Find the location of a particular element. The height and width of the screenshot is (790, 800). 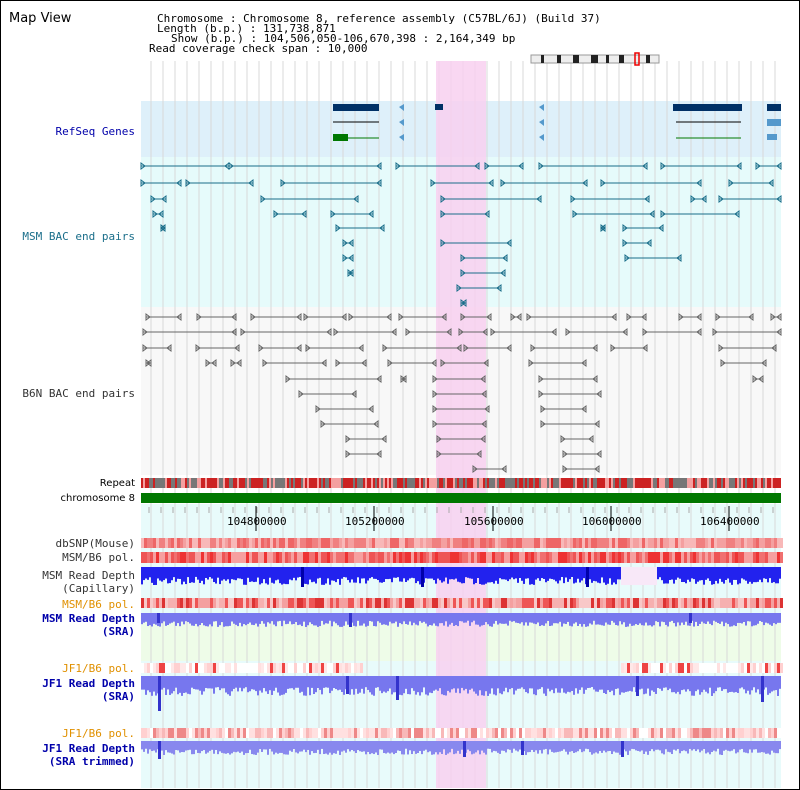

track-label-msm-depth-capillary: MSM Read Depth is located at coordinates (88, 575).